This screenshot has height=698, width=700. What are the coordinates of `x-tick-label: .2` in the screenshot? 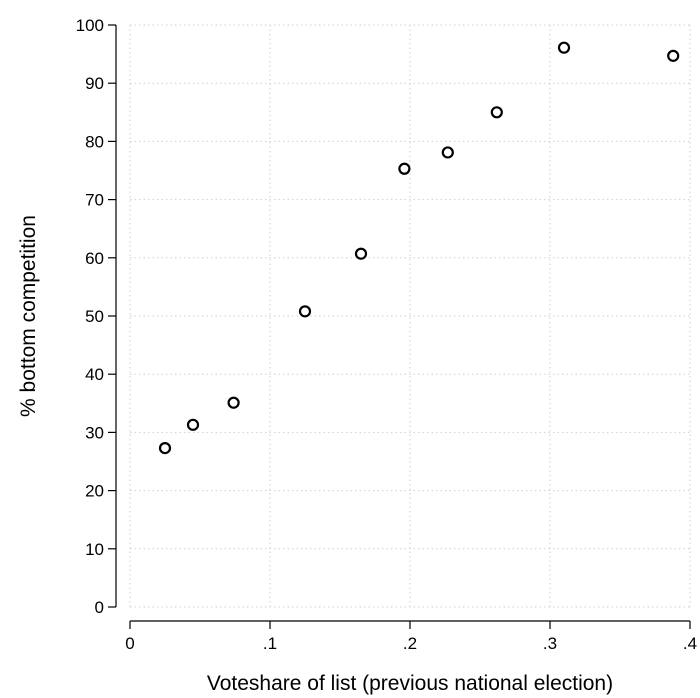 It's located at (410, 643).